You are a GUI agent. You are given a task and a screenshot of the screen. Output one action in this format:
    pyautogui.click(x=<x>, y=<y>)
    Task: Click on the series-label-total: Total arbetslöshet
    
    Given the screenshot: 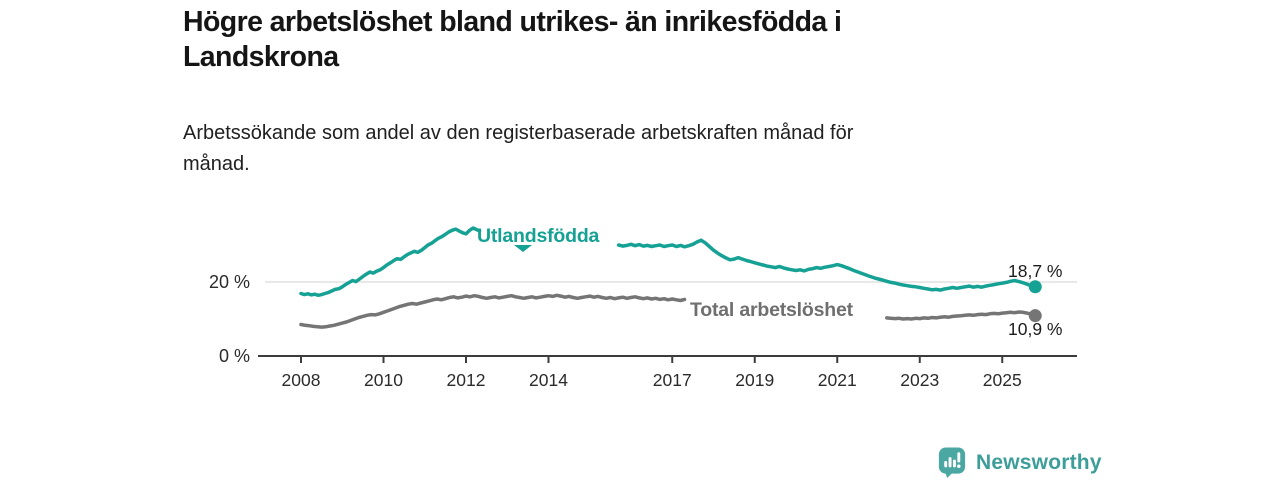 What is the action you would take?
    pyautogui.click(x=771, y=310)
    